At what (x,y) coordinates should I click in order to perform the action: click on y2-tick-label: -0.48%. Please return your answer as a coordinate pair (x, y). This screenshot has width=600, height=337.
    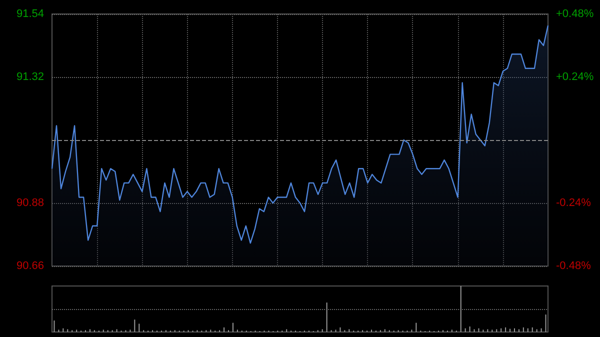
    Looking at the image, I should click on (574, 266).